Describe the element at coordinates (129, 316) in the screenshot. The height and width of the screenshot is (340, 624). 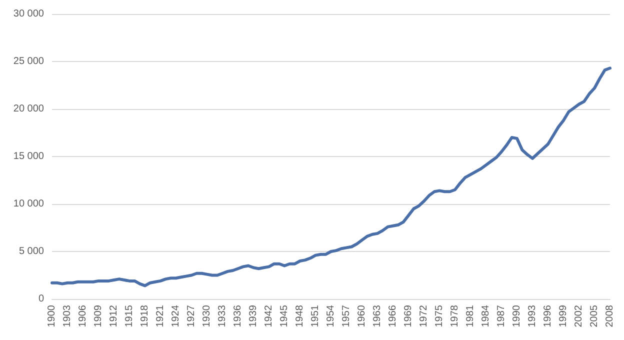
I see `x-tick-label: 1915` at that location.